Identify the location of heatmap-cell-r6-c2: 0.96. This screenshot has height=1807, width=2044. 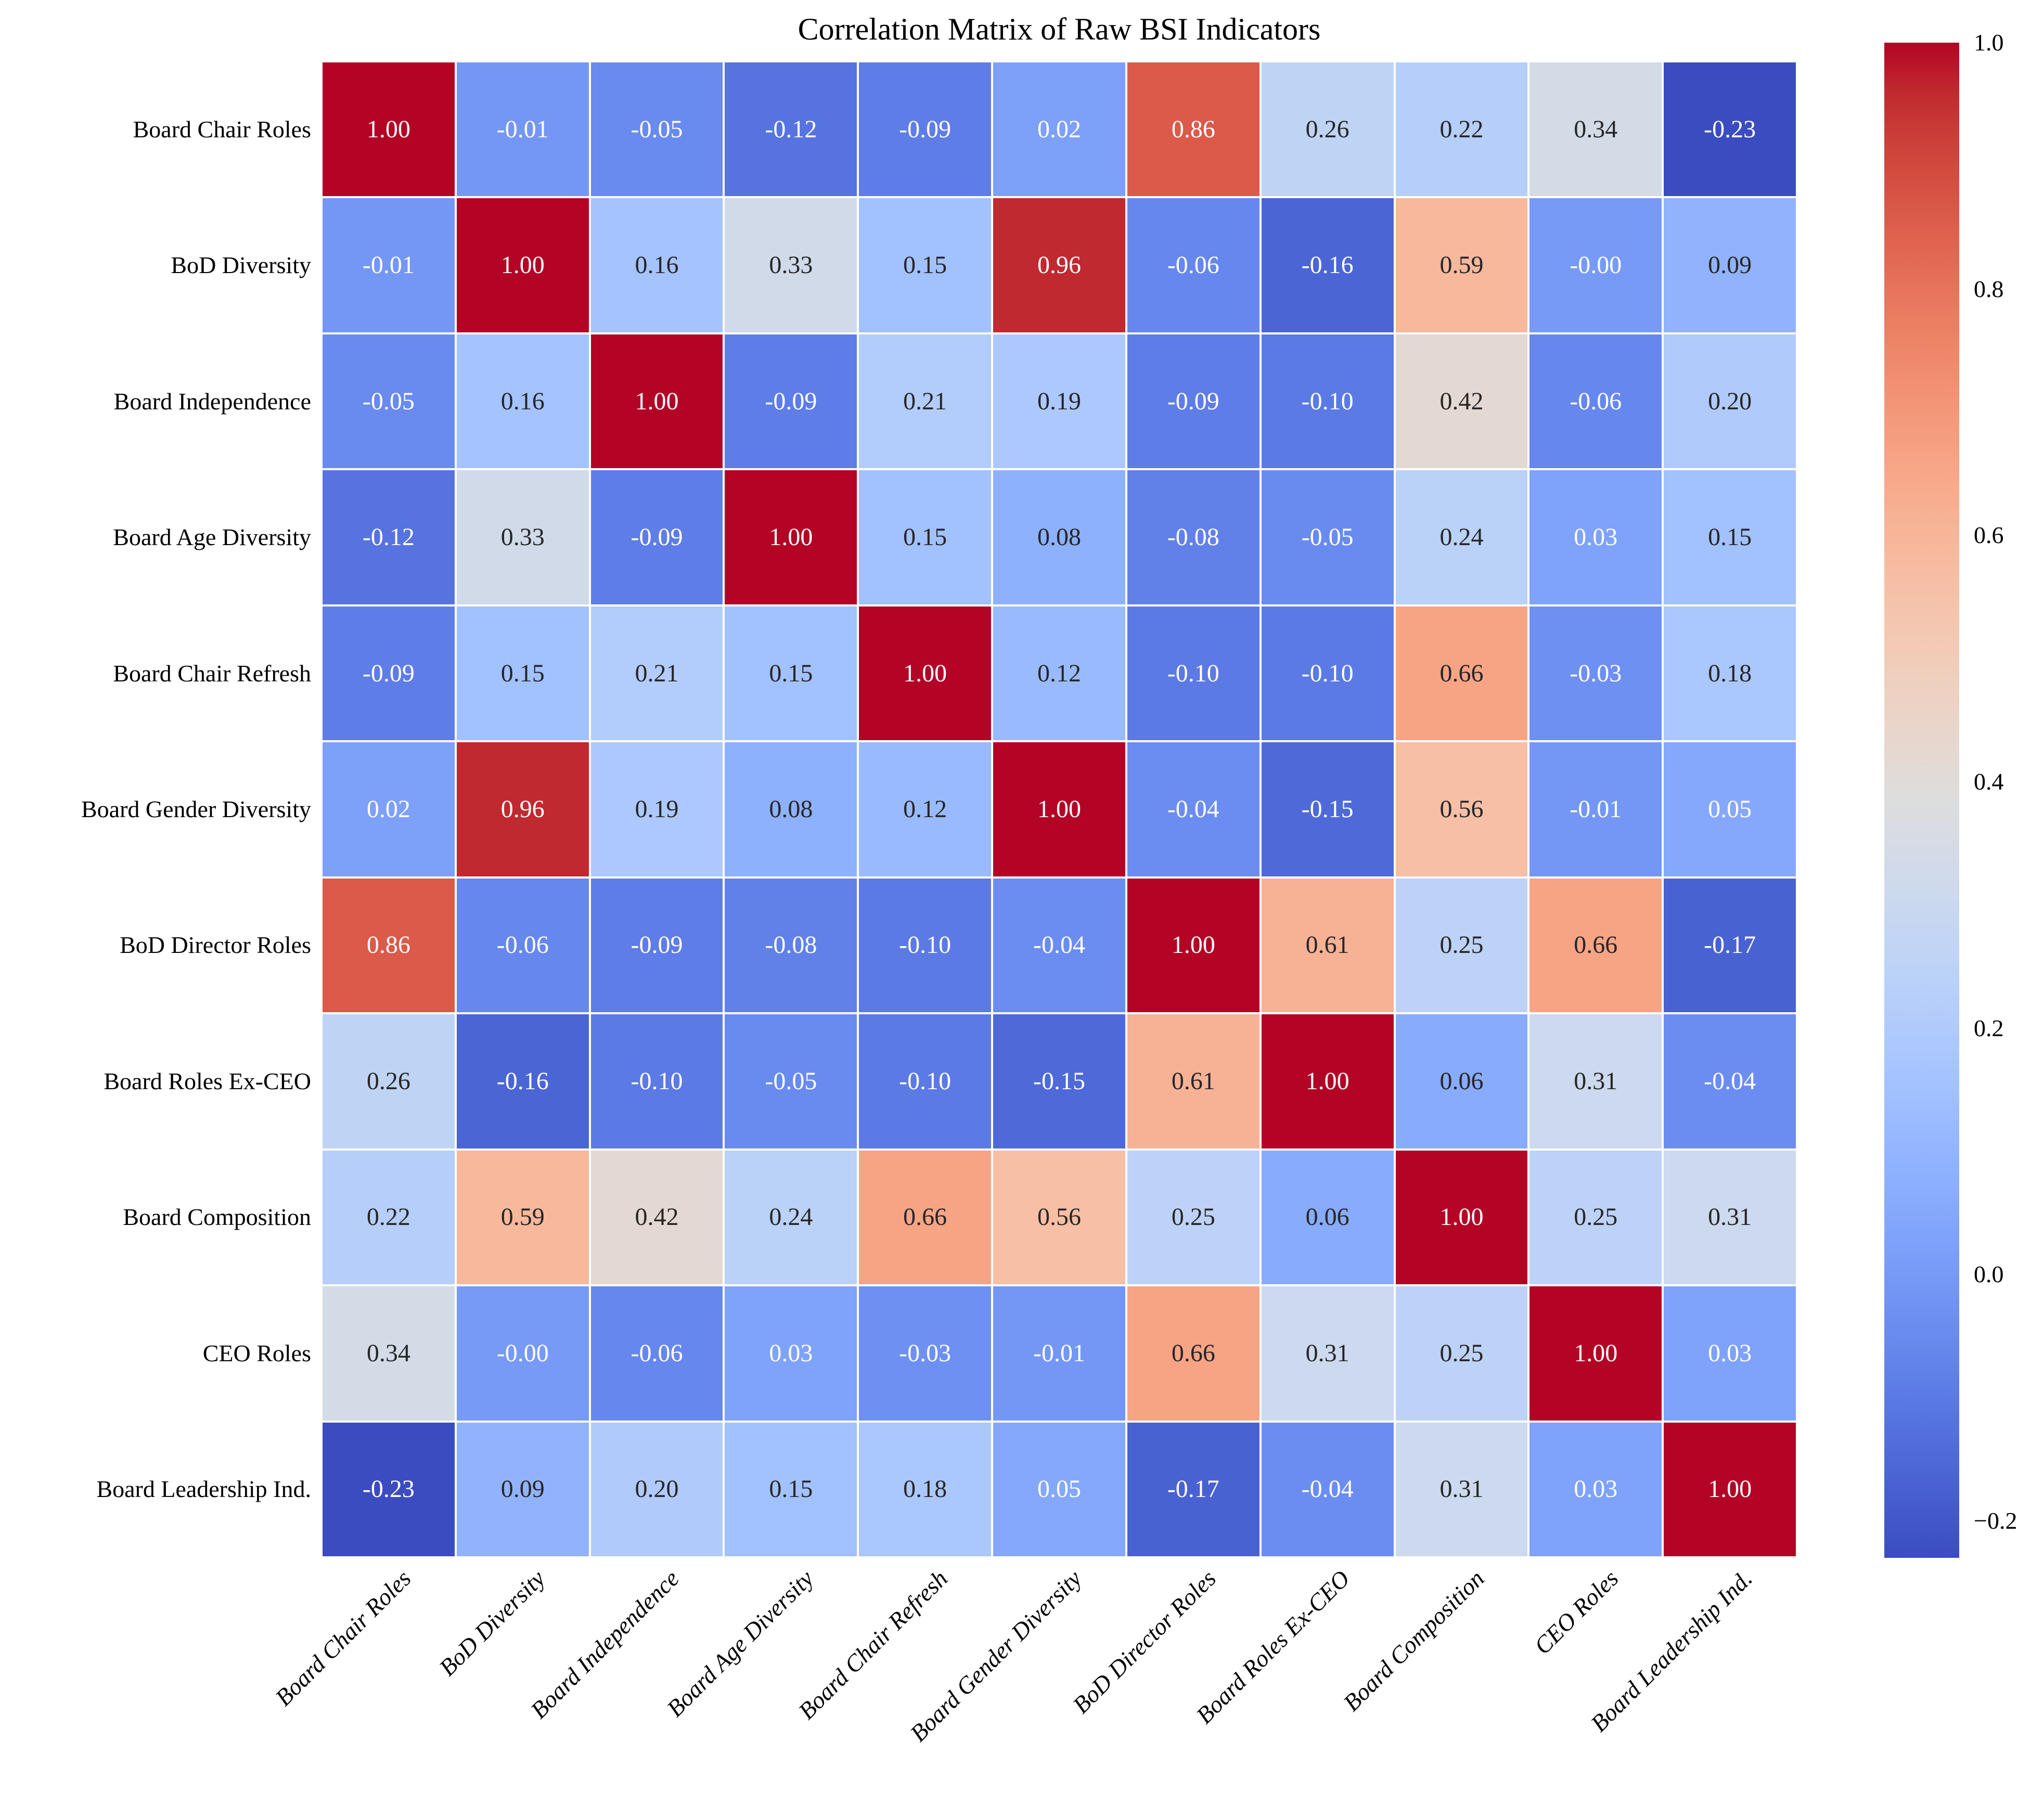
(522, 809).